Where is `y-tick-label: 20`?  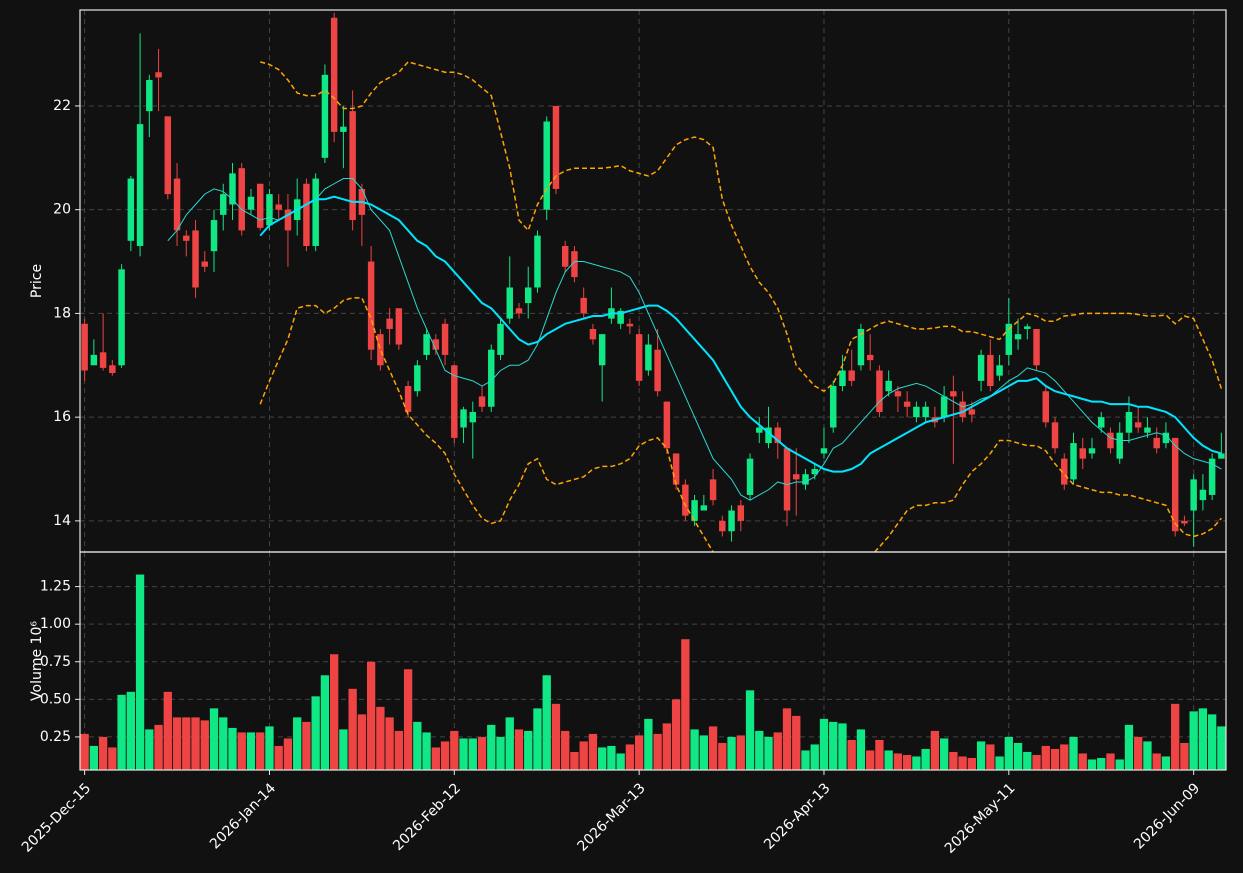
y-tick-label: 20 is located at coordinates (62, 210).